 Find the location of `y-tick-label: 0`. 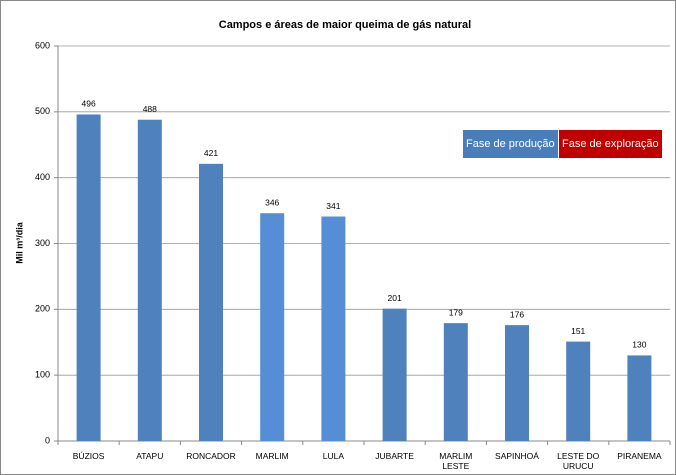

y-tick-label: 0 is located at coordinates (47, 440).